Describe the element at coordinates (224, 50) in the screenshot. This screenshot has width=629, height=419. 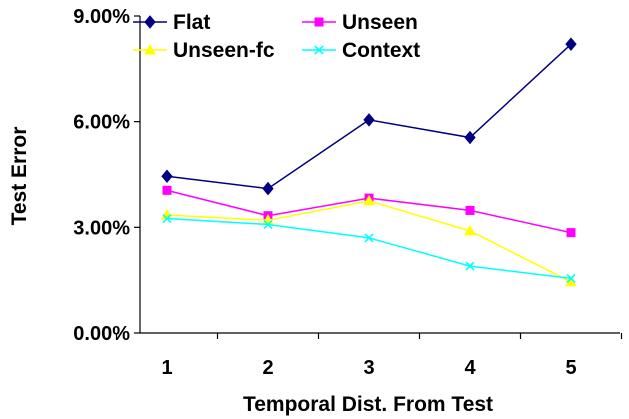
I see `legend-label-unseen-fc: Unseen-fc` at that location.